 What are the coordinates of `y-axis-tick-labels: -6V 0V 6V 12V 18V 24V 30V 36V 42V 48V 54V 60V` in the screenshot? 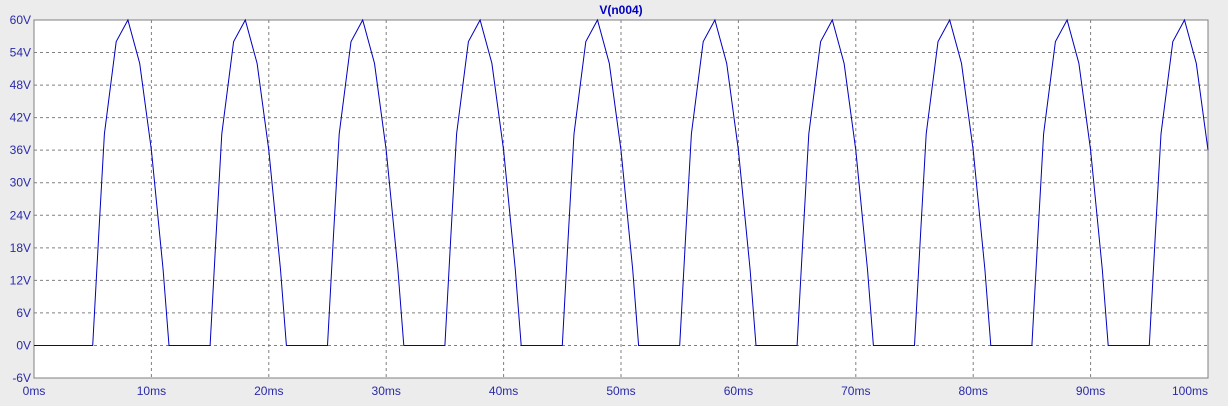 It's located at (20, 199).